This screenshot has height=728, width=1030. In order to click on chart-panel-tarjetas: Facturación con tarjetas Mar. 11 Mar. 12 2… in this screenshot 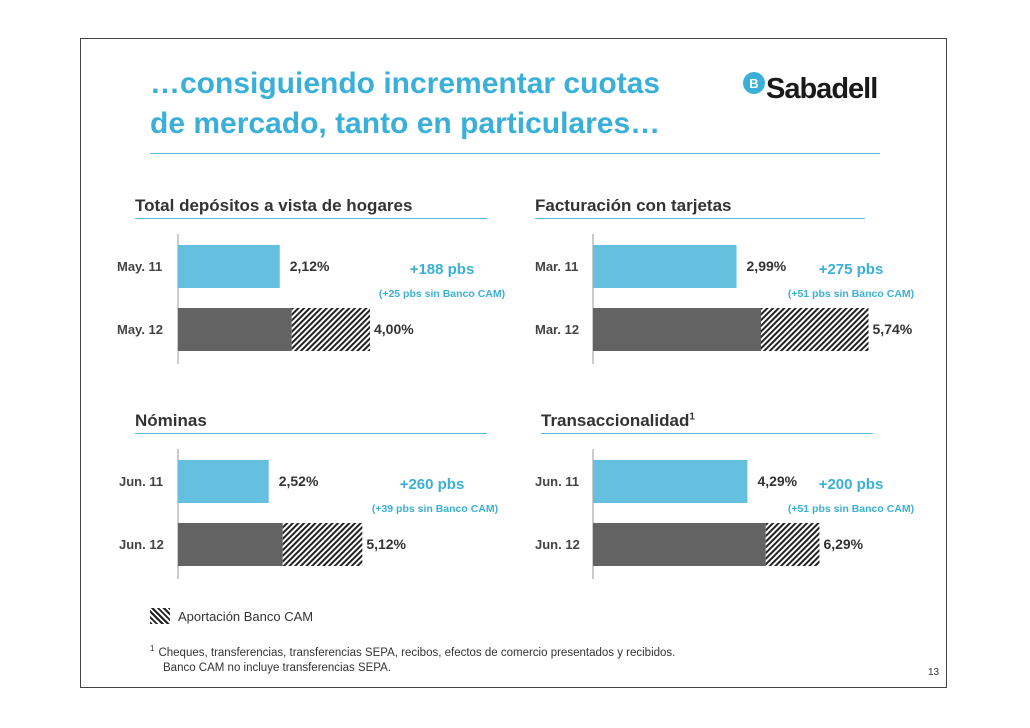, I will do `click(733, 281)`.